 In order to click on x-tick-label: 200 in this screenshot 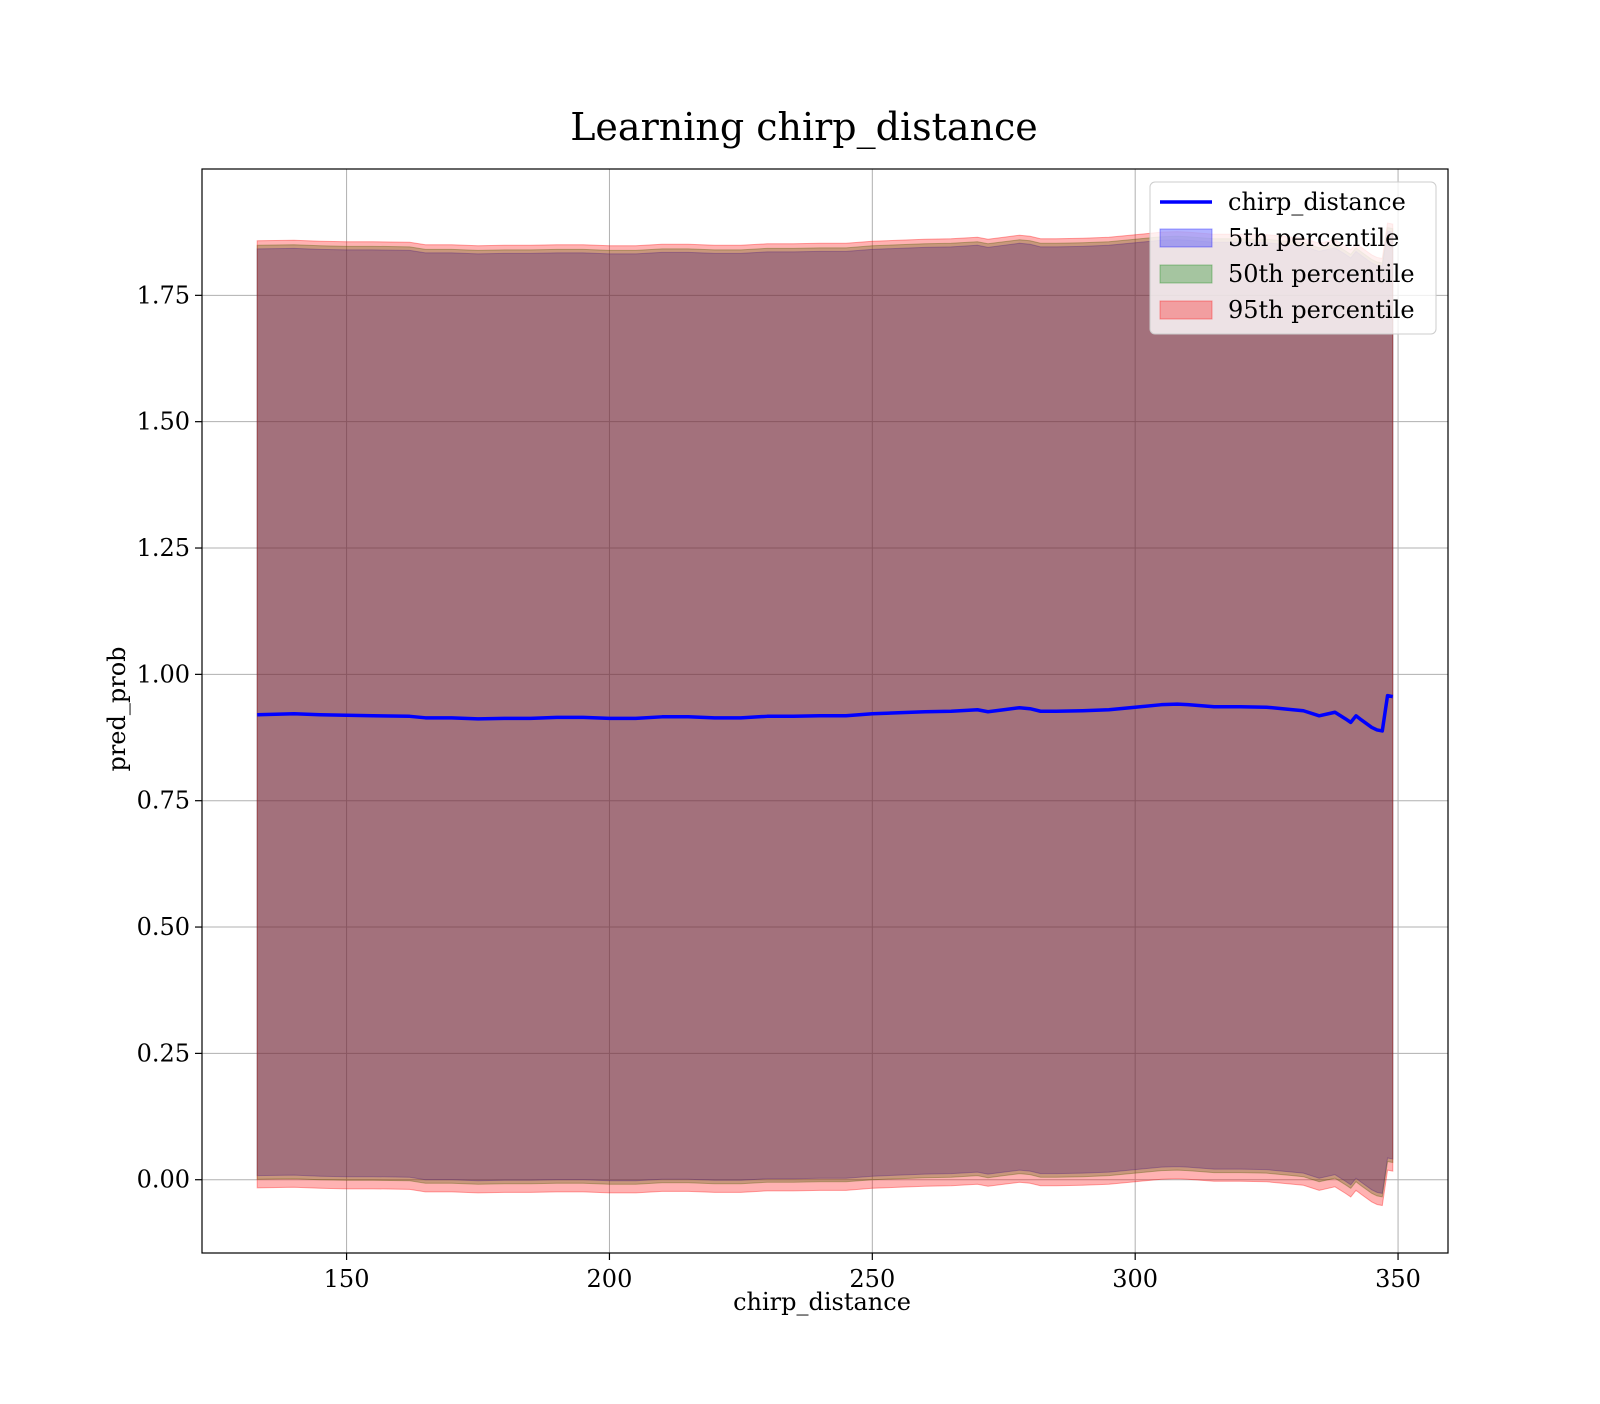, I will do `click(610, 1279)`.